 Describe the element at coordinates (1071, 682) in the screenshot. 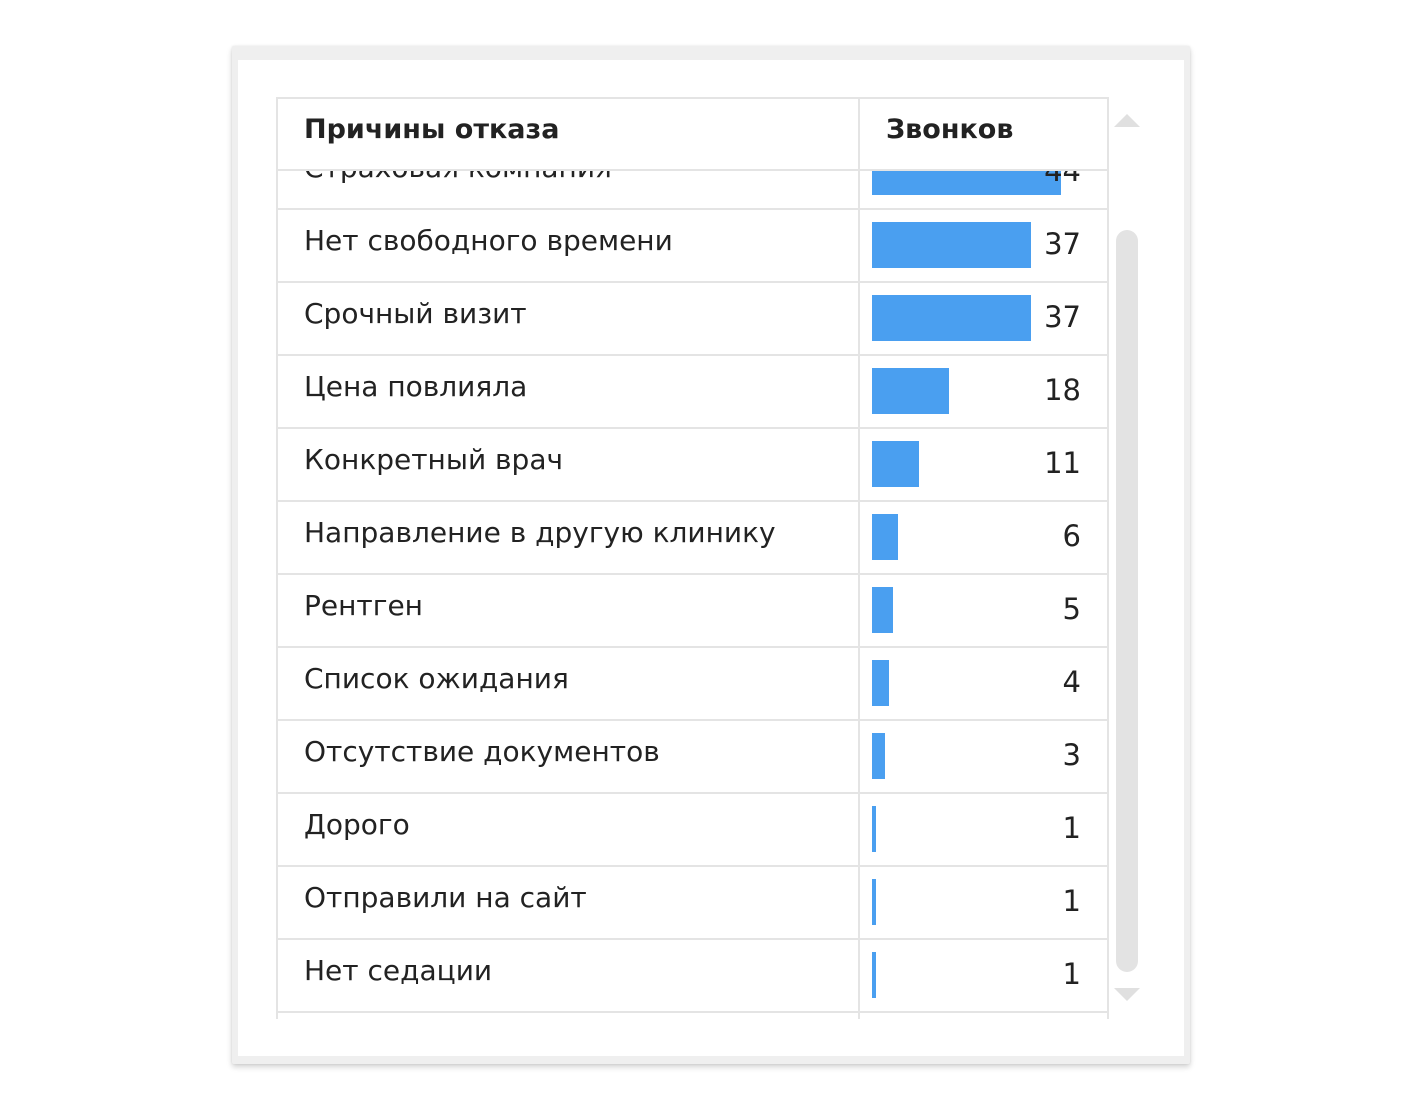

I see `calls-value: 4` at that location.